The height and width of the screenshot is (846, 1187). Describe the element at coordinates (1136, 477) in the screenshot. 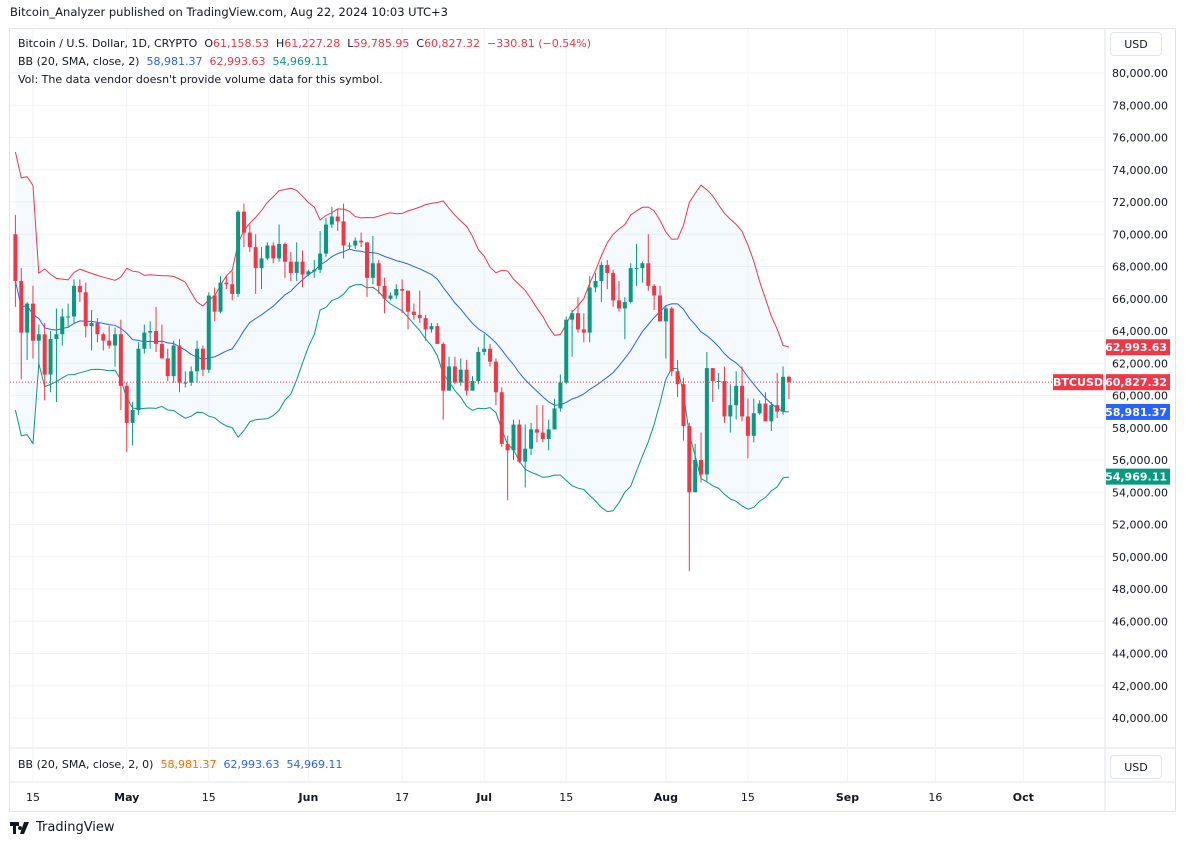

I see `lower-band-price-label: 54,969.11` at that location.